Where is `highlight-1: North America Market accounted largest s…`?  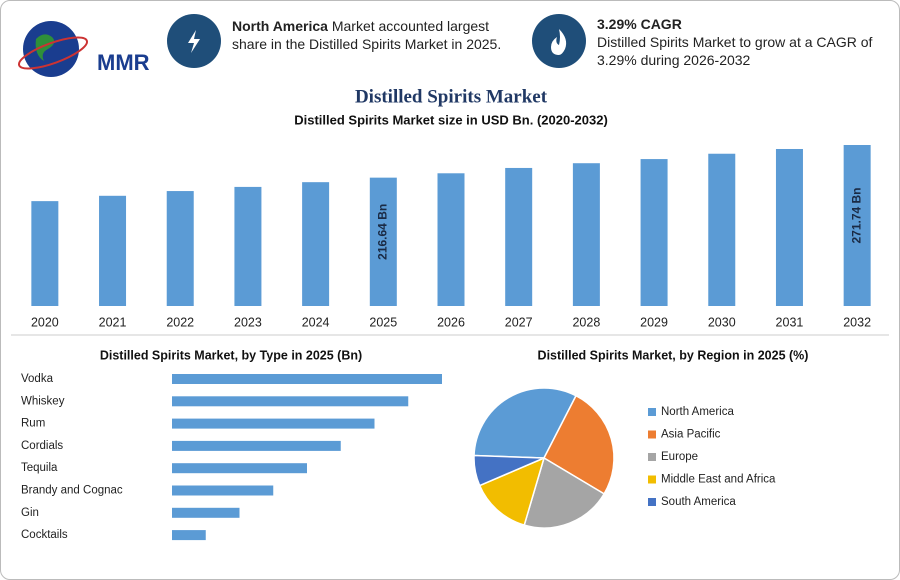
highlight-1: North America Market accounted largest s… is located at coordinates (372, 35).